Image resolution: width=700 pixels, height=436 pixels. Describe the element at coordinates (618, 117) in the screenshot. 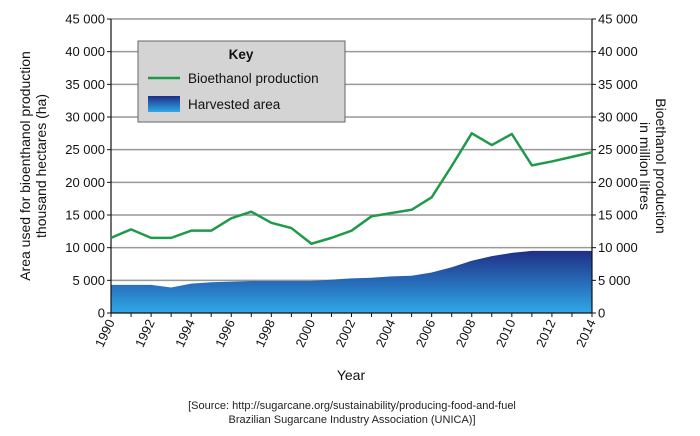

I see `y-tick-label-right: 30 000` at that location.